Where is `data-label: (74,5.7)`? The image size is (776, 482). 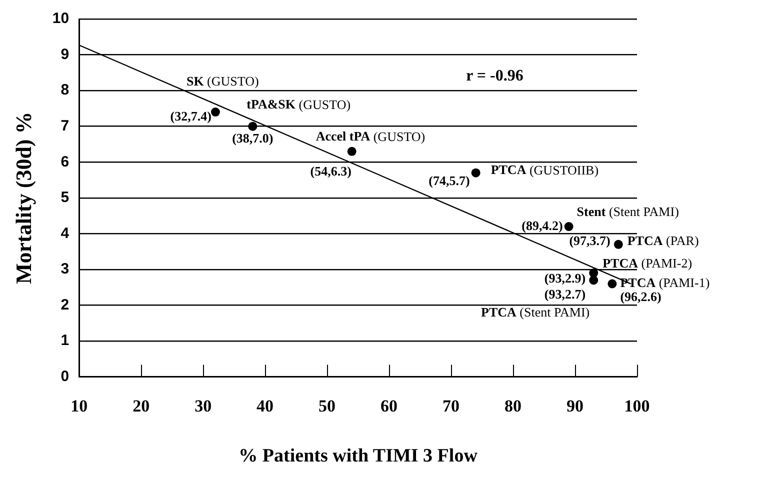 data-label: (74,5.7) is located at coordinates (449, 180).